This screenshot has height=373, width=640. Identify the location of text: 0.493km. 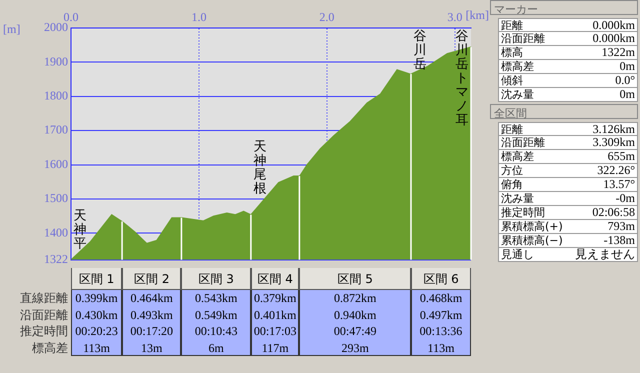
(152, 314).